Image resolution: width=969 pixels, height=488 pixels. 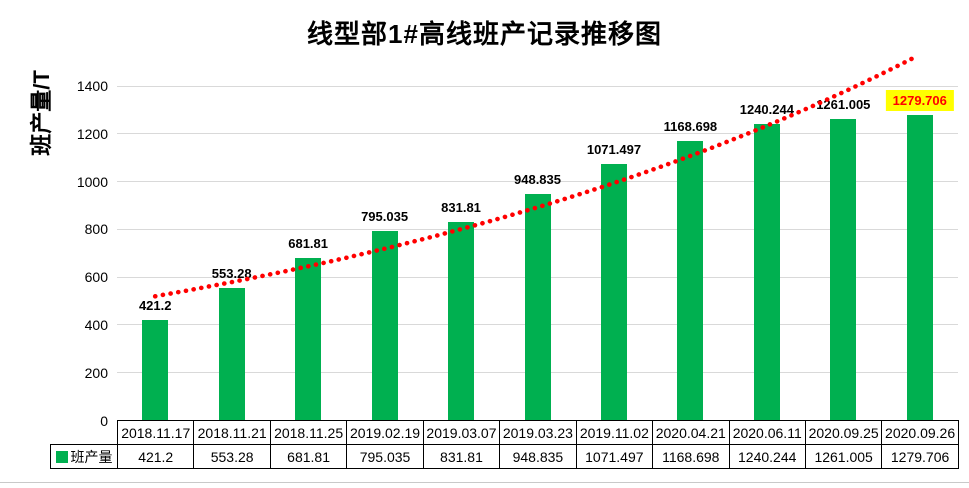 I want to click on bar-value-label: 831.81, so click(x=461, y=207).